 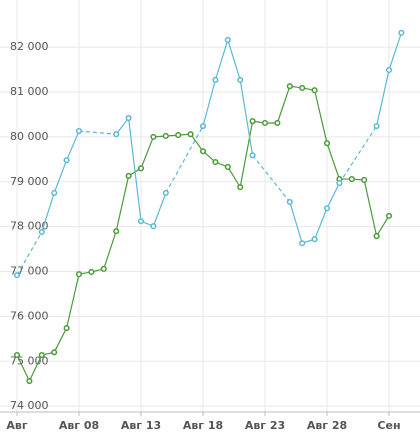 I want to click on x-tick-label: Авг 08, so click(x=79, y=425).